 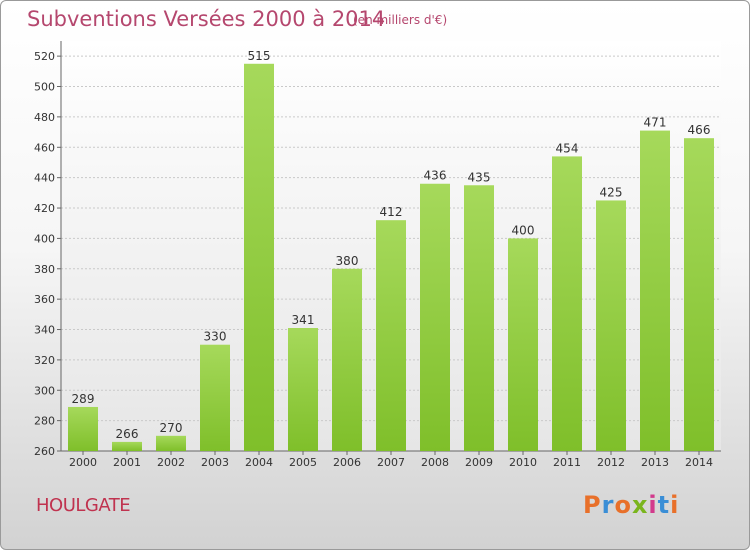 What do you see at coordinates (699, 462) in the screenshot?
I see `x-tick-label: 2014` at bounding box center [699, 462].